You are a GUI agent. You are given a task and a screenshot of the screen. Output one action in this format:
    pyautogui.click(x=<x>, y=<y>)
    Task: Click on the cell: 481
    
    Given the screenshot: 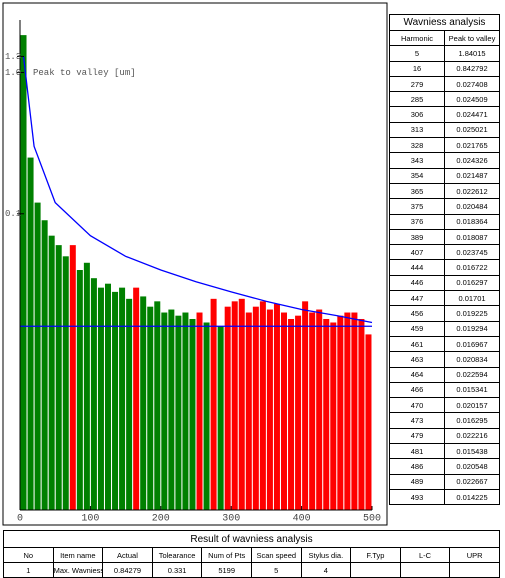 What is the action you would take?
    pyautogui.click(x=417, y=451)
    